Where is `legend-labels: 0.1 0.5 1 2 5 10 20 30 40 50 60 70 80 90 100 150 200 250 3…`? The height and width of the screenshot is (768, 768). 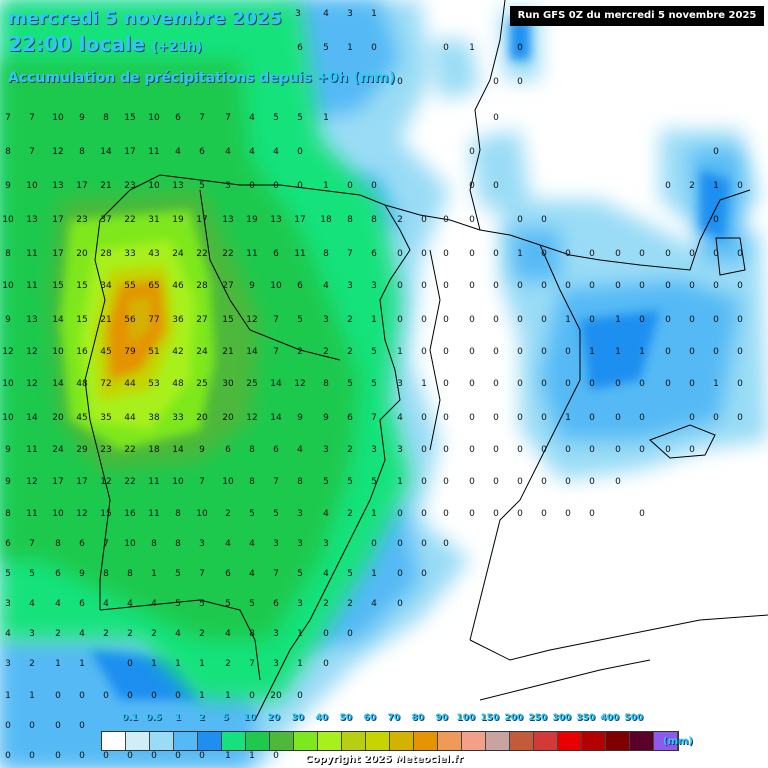
legend-labels: 0.1 0.5 1 2 5 10 20 30 40 50 60 70 80 90 100 150 200 250 3… is located at coordinates (384, 720).